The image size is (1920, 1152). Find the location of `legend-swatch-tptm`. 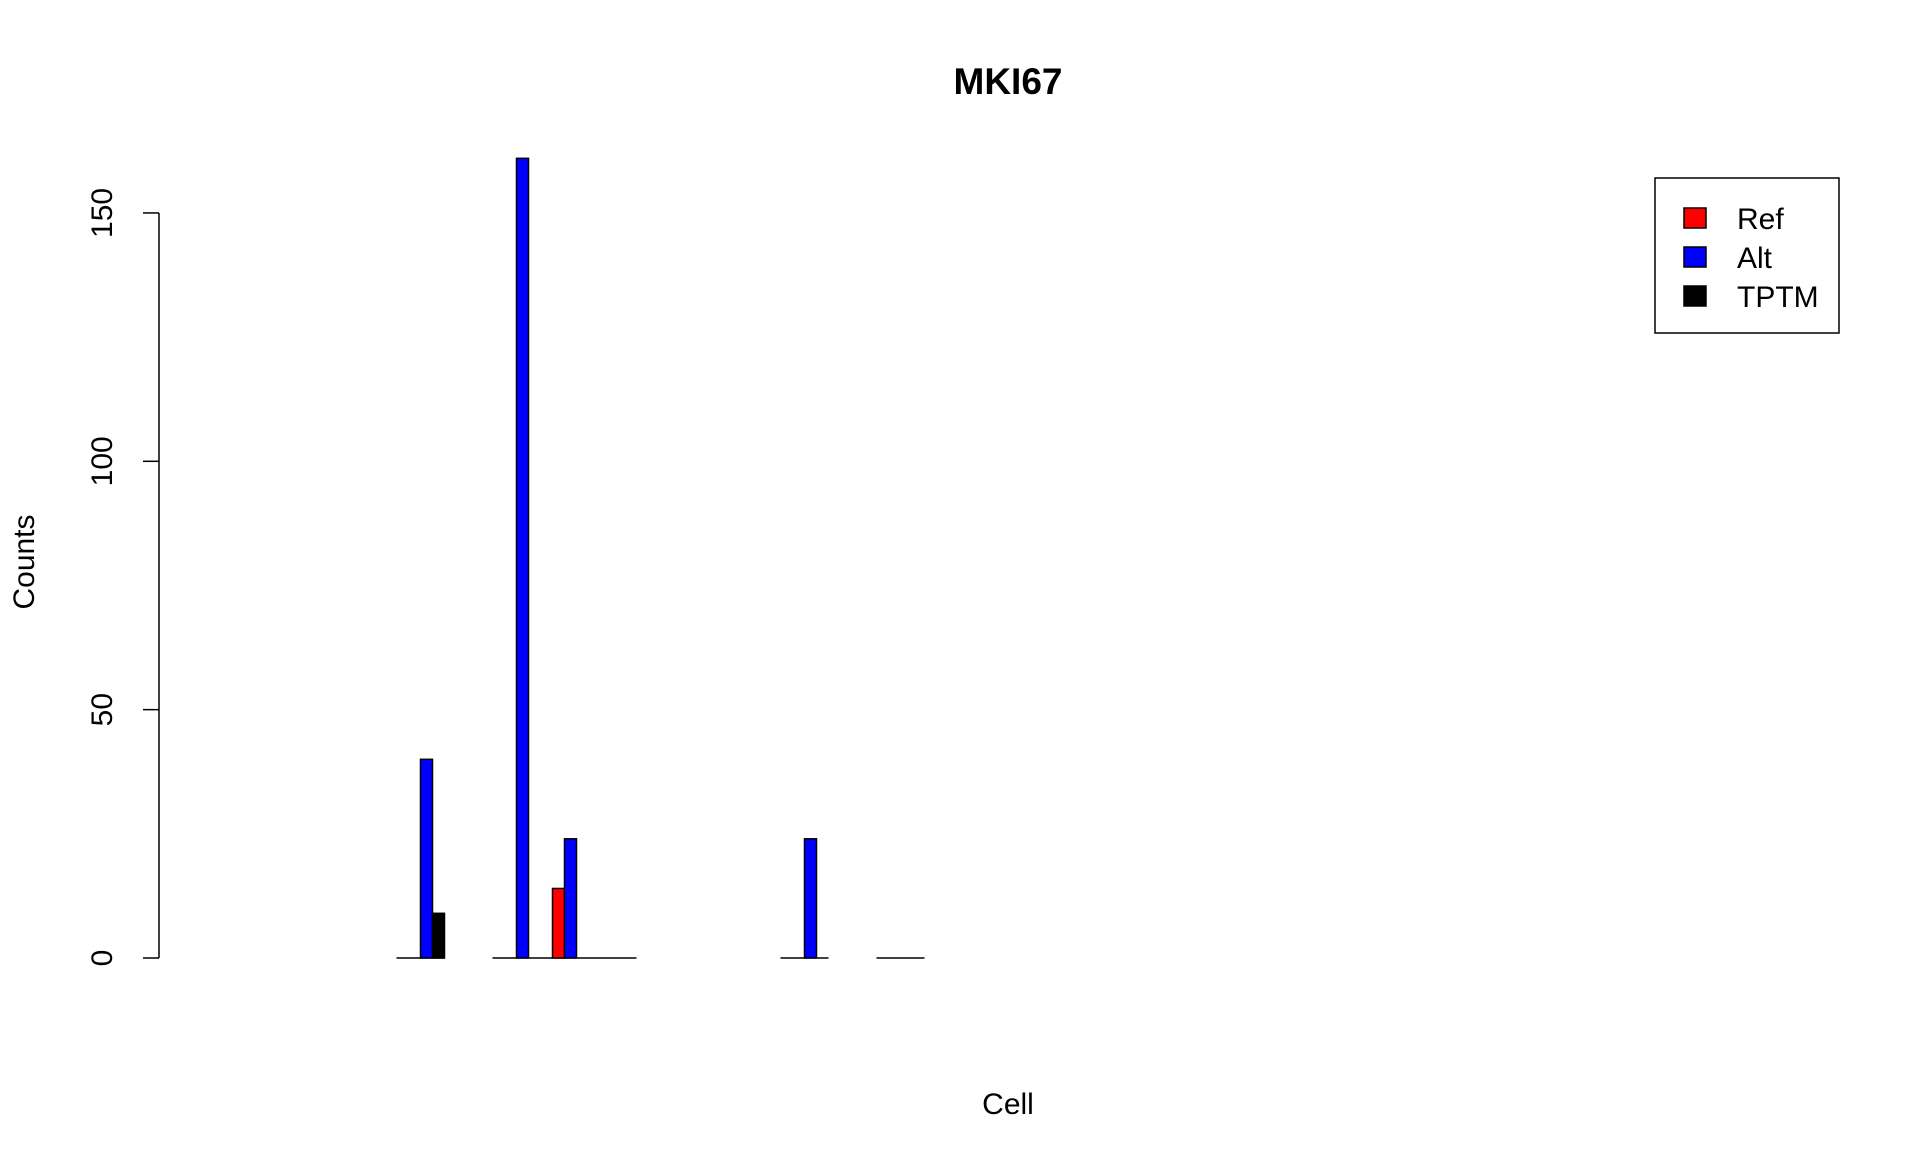

legend-swatch-tptm is located at coordinates (1695, 296).